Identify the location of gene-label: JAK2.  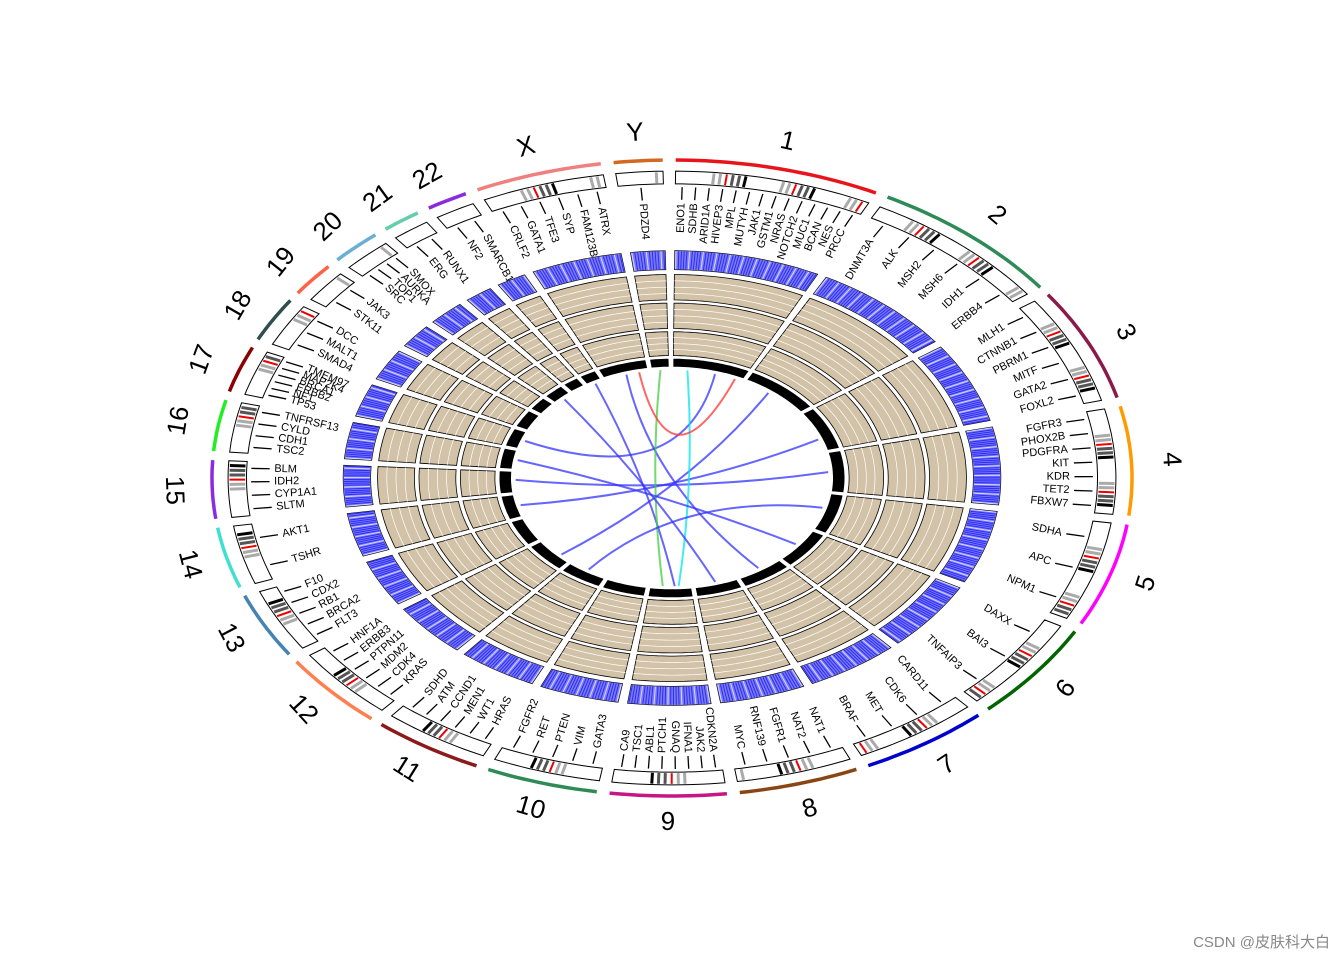
(700, 739).